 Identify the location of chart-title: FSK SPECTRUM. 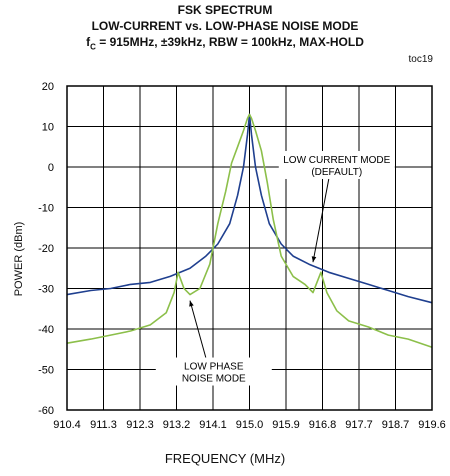
(225, 10).